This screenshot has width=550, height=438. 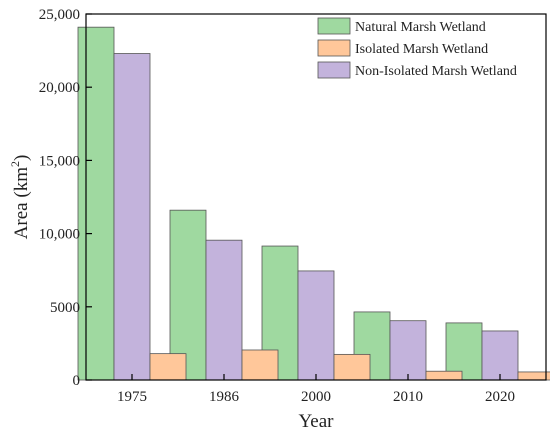 What do you see at coordinates (59, 88) in the screenshot?
I see `y-tick-label: 20,000` at bounding box center [59, 88].